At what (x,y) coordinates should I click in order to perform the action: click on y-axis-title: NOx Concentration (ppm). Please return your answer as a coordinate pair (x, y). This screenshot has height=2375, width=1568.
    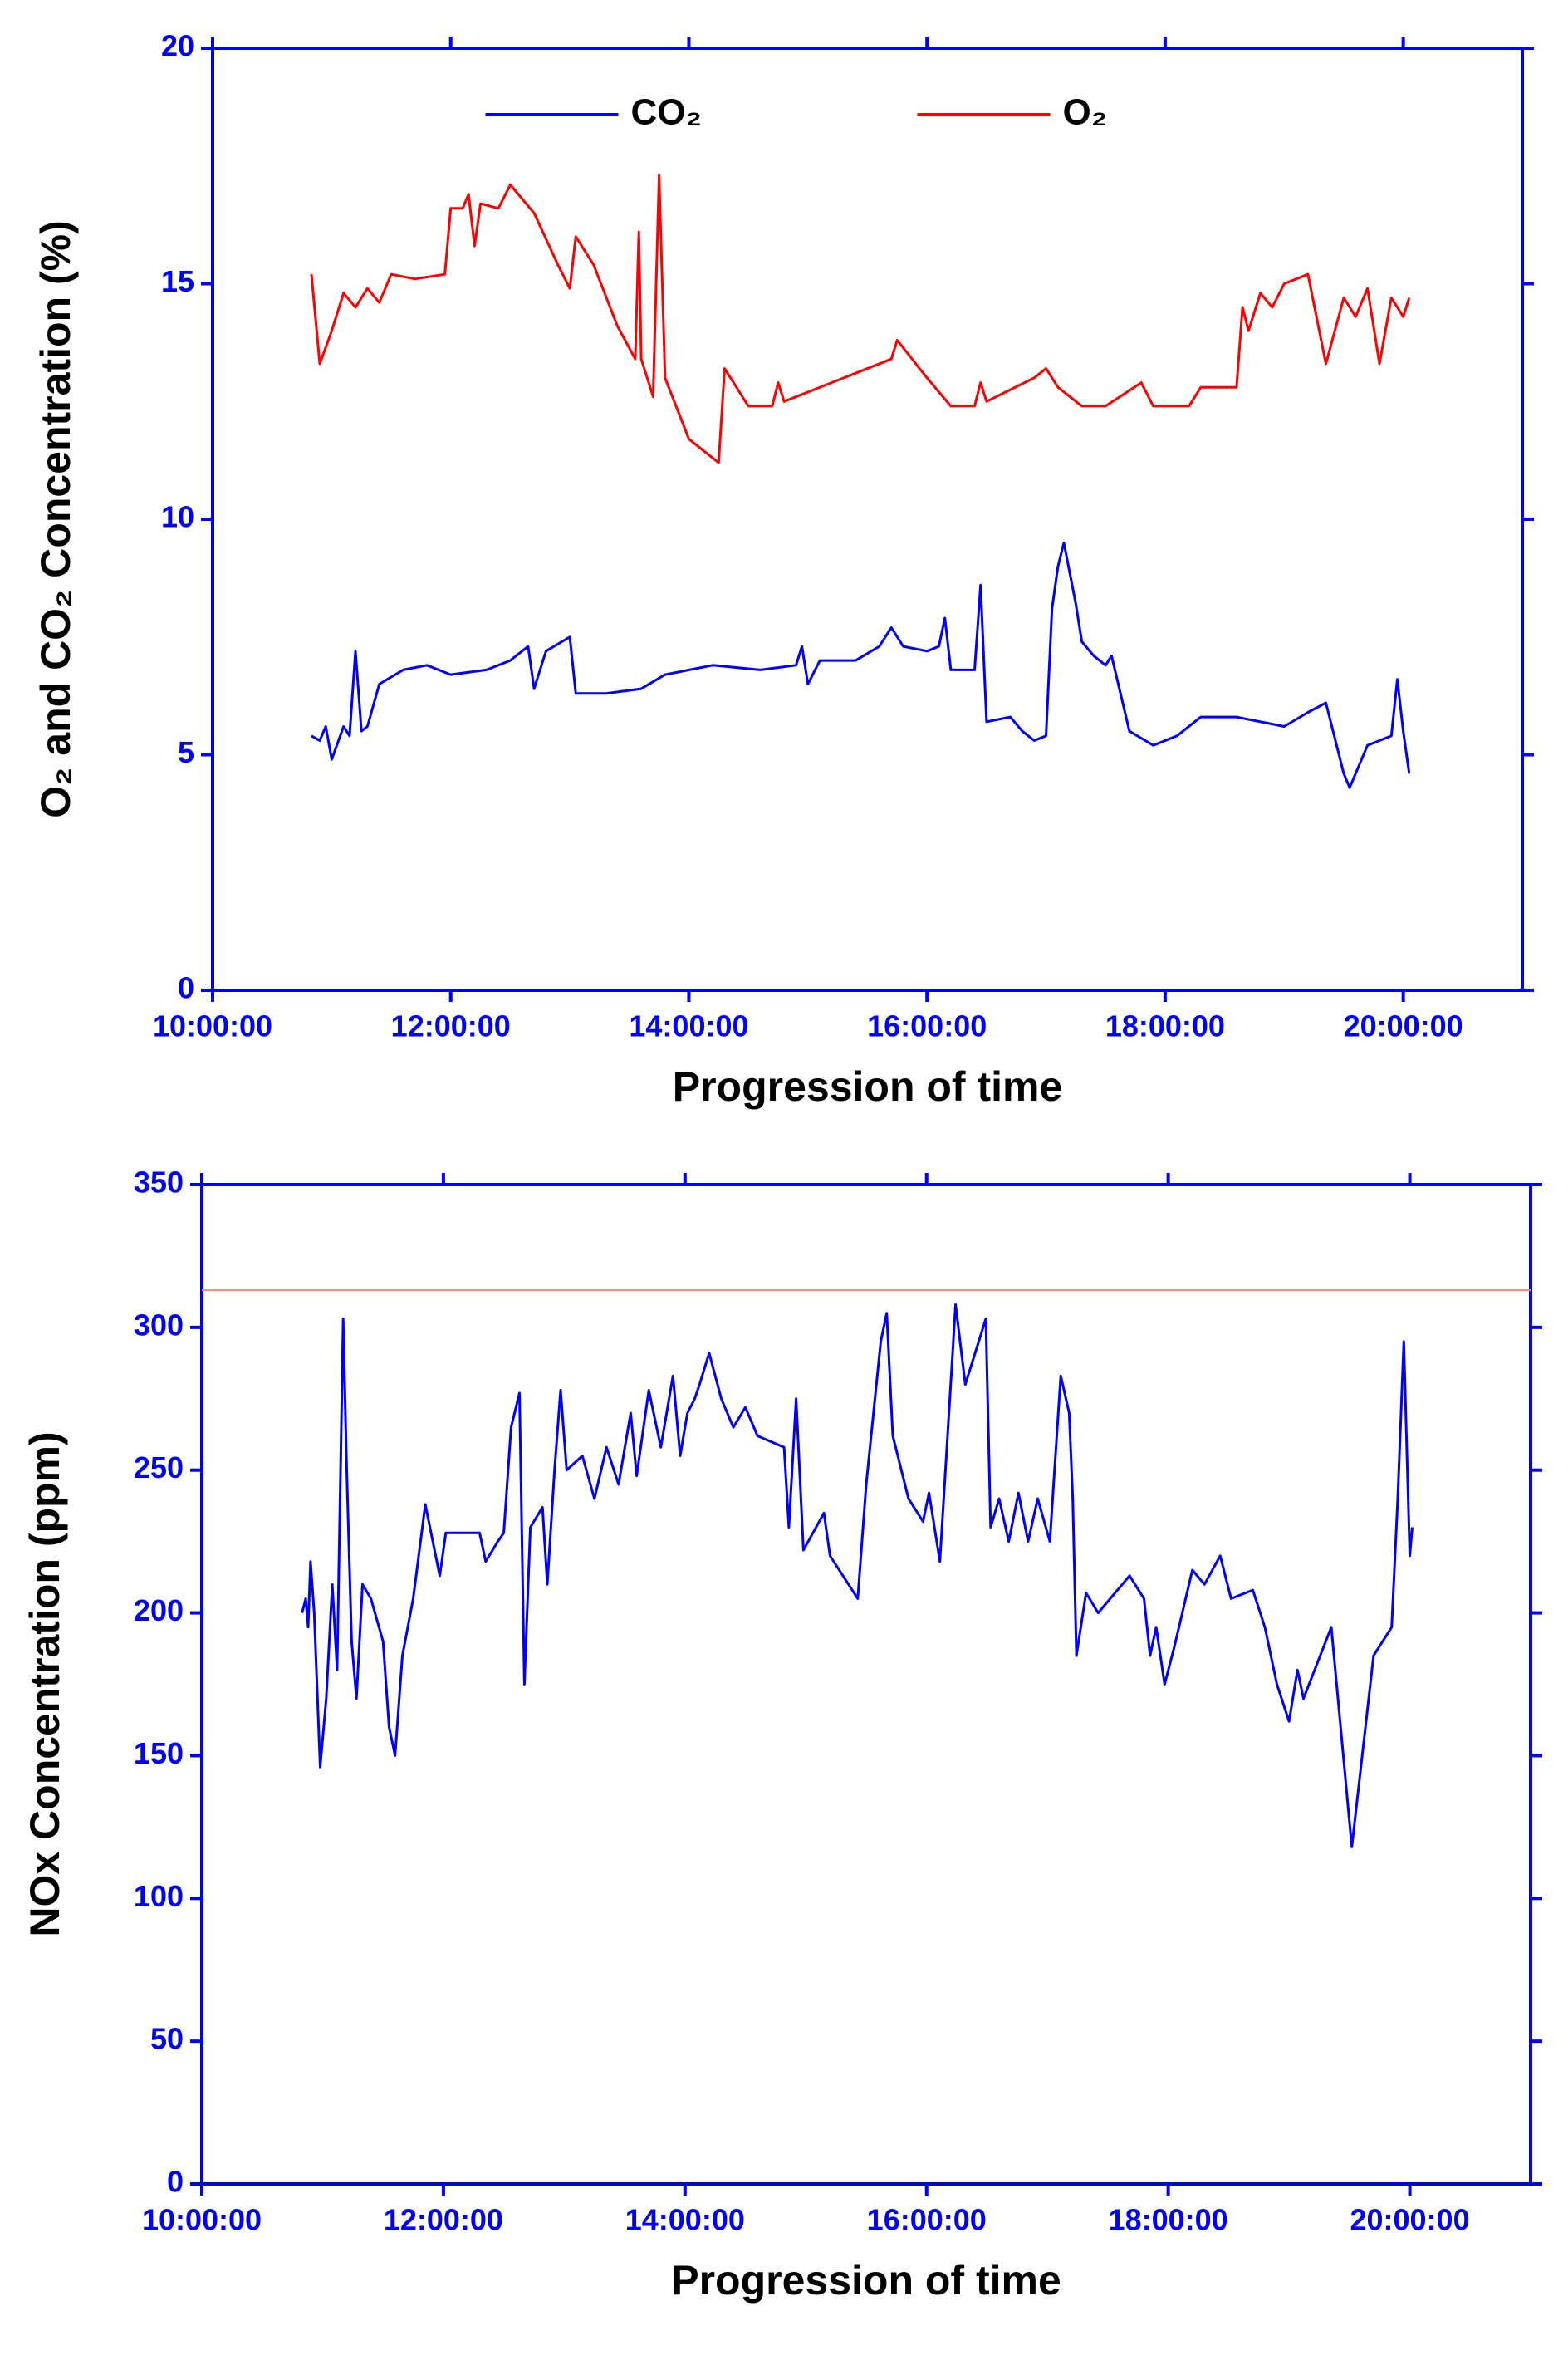
    Looking at the image, I should click on (45, 1683).